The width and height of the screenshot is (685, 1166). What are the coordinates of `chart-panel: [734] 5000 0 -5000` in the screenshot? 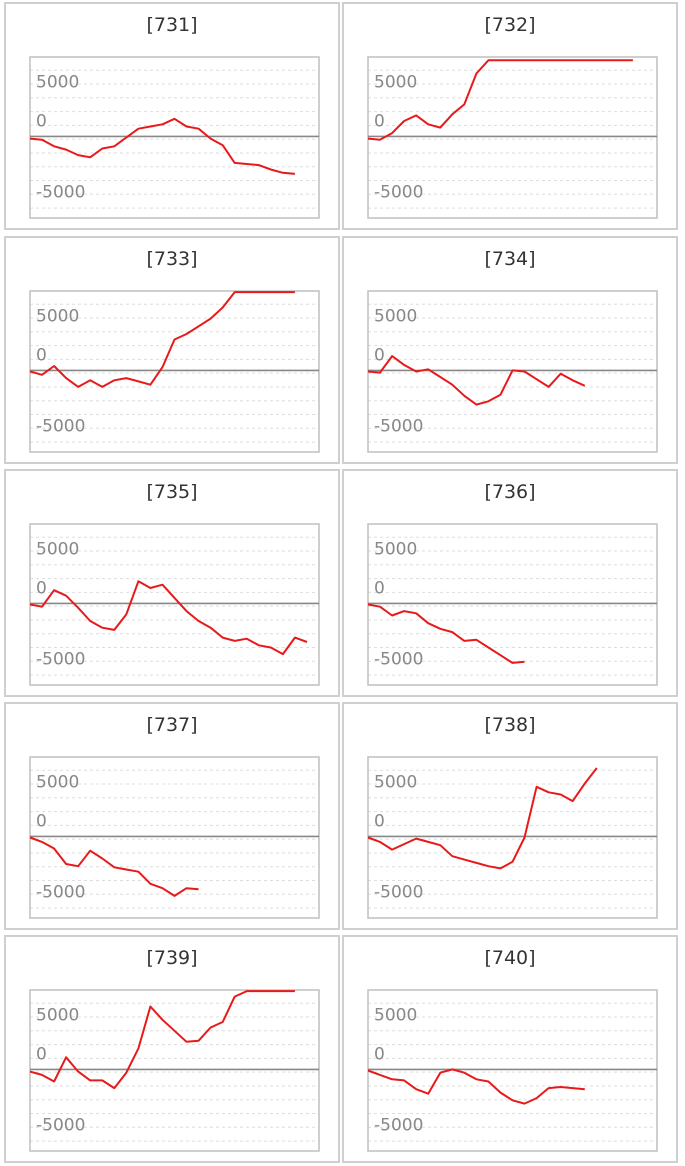 It's located at (510, 350).